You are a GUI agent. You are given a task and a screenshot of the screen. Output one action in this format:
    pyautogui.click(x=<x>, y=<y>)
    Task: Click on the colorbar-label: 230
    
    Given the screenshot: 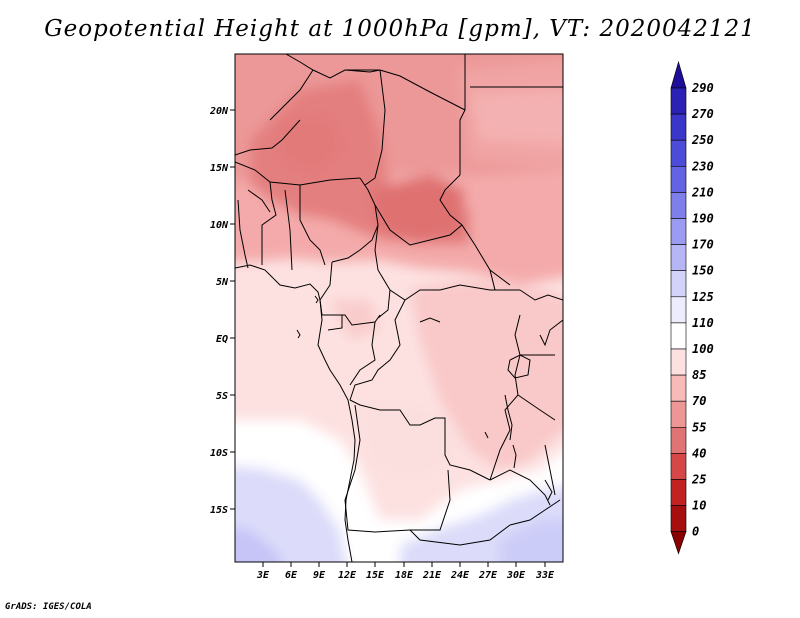 What is the action you would take?
    pyautogui.click(x=702, y=166)
    